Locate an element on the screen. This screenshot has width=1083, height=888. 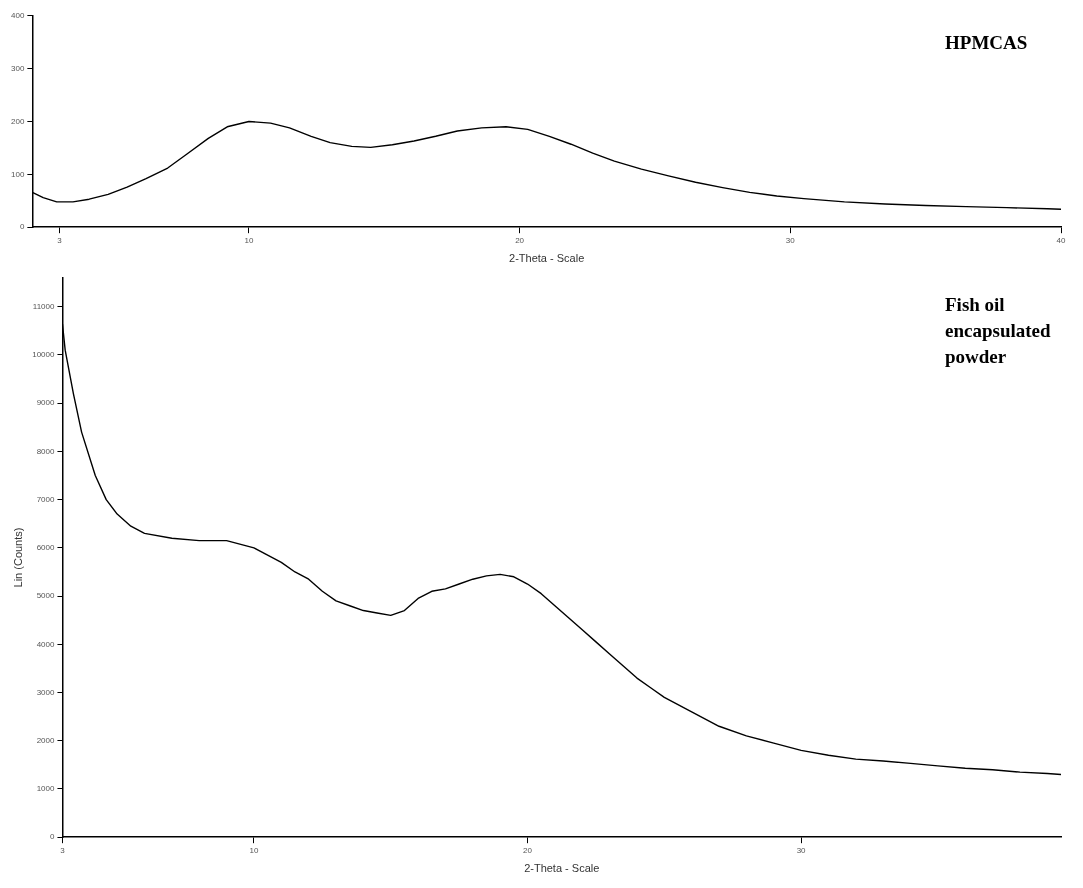
y-tick-label: 3000 is located at coordinates (45, 692).